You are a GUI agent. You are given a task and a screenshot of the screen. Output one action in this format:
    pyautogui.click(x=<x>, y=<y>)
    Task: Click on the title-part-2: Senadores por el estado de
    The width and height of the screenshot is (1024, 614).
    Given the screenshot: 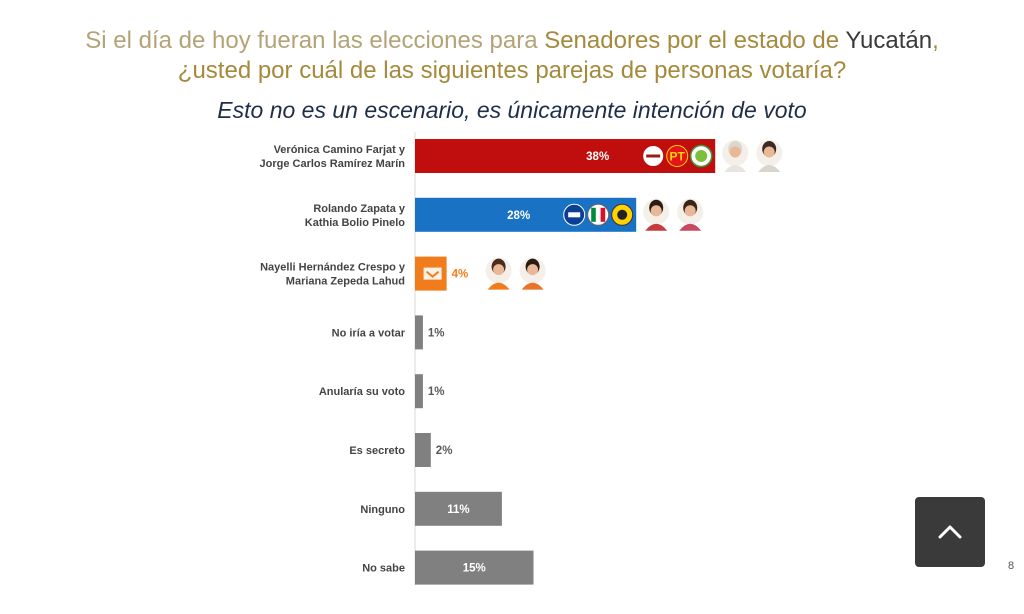 What is the action you would take?
    pyautogui.click(x=695, y=40)
    